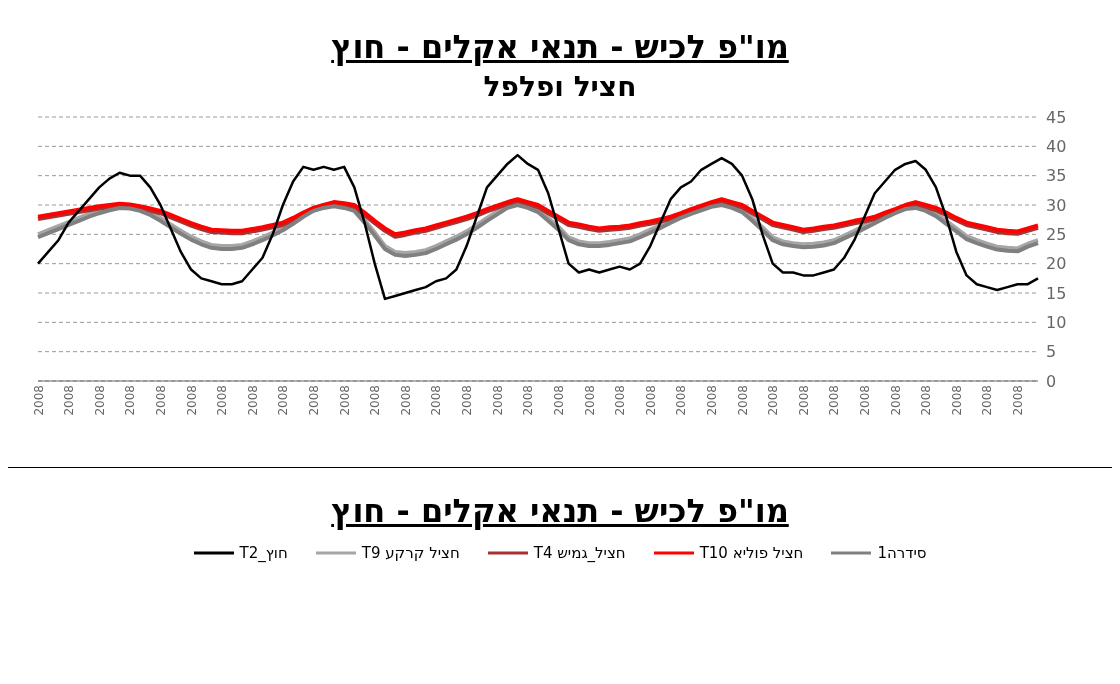 The height and width of the screenshot is (684, 1120). What do you see at coordinates (902, 553) in the screenshot?
I see `legend-label: סידרה1` at bounding box center [902, 553].